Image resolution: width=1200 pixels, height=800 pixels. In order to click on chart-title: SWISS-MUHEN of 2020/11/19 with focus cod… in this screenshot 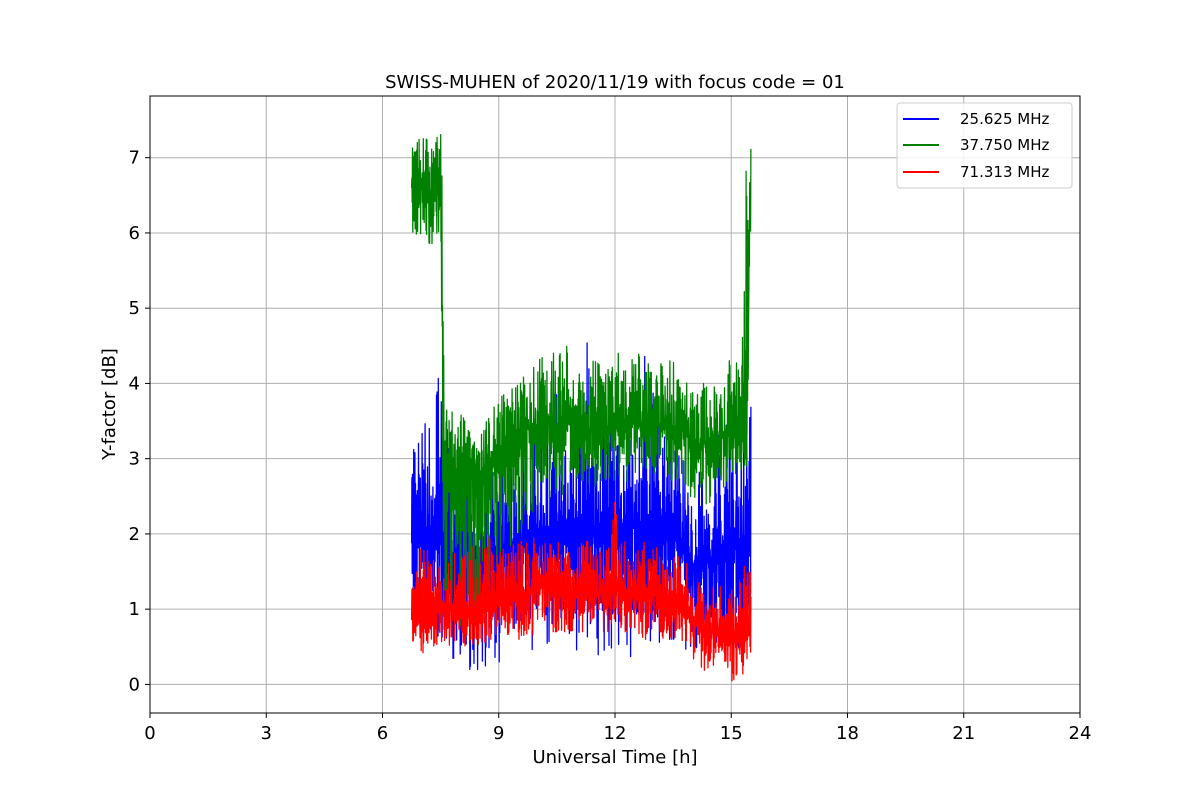, I will do `click(615, 82)`.